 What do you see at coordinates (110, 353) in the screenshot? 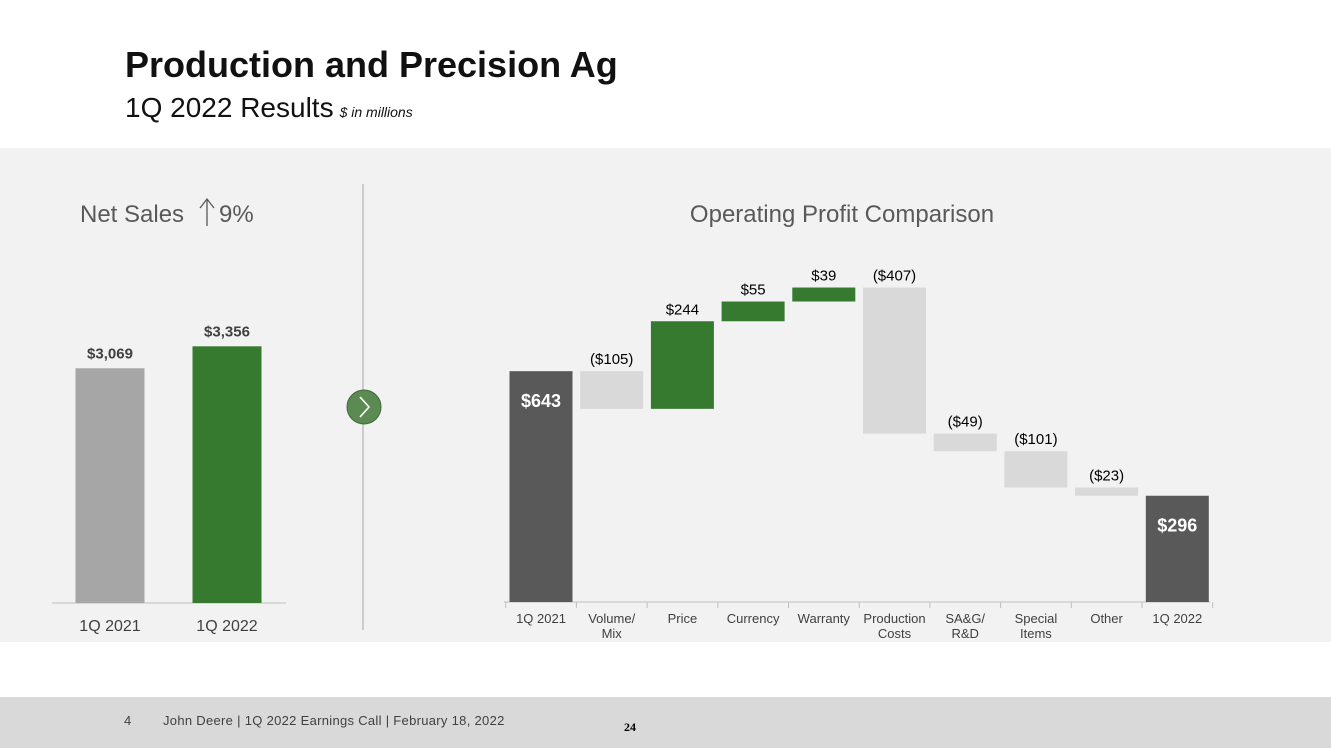
I see `net-sales-value-label: $3,069` at bounding box center [110, 353].